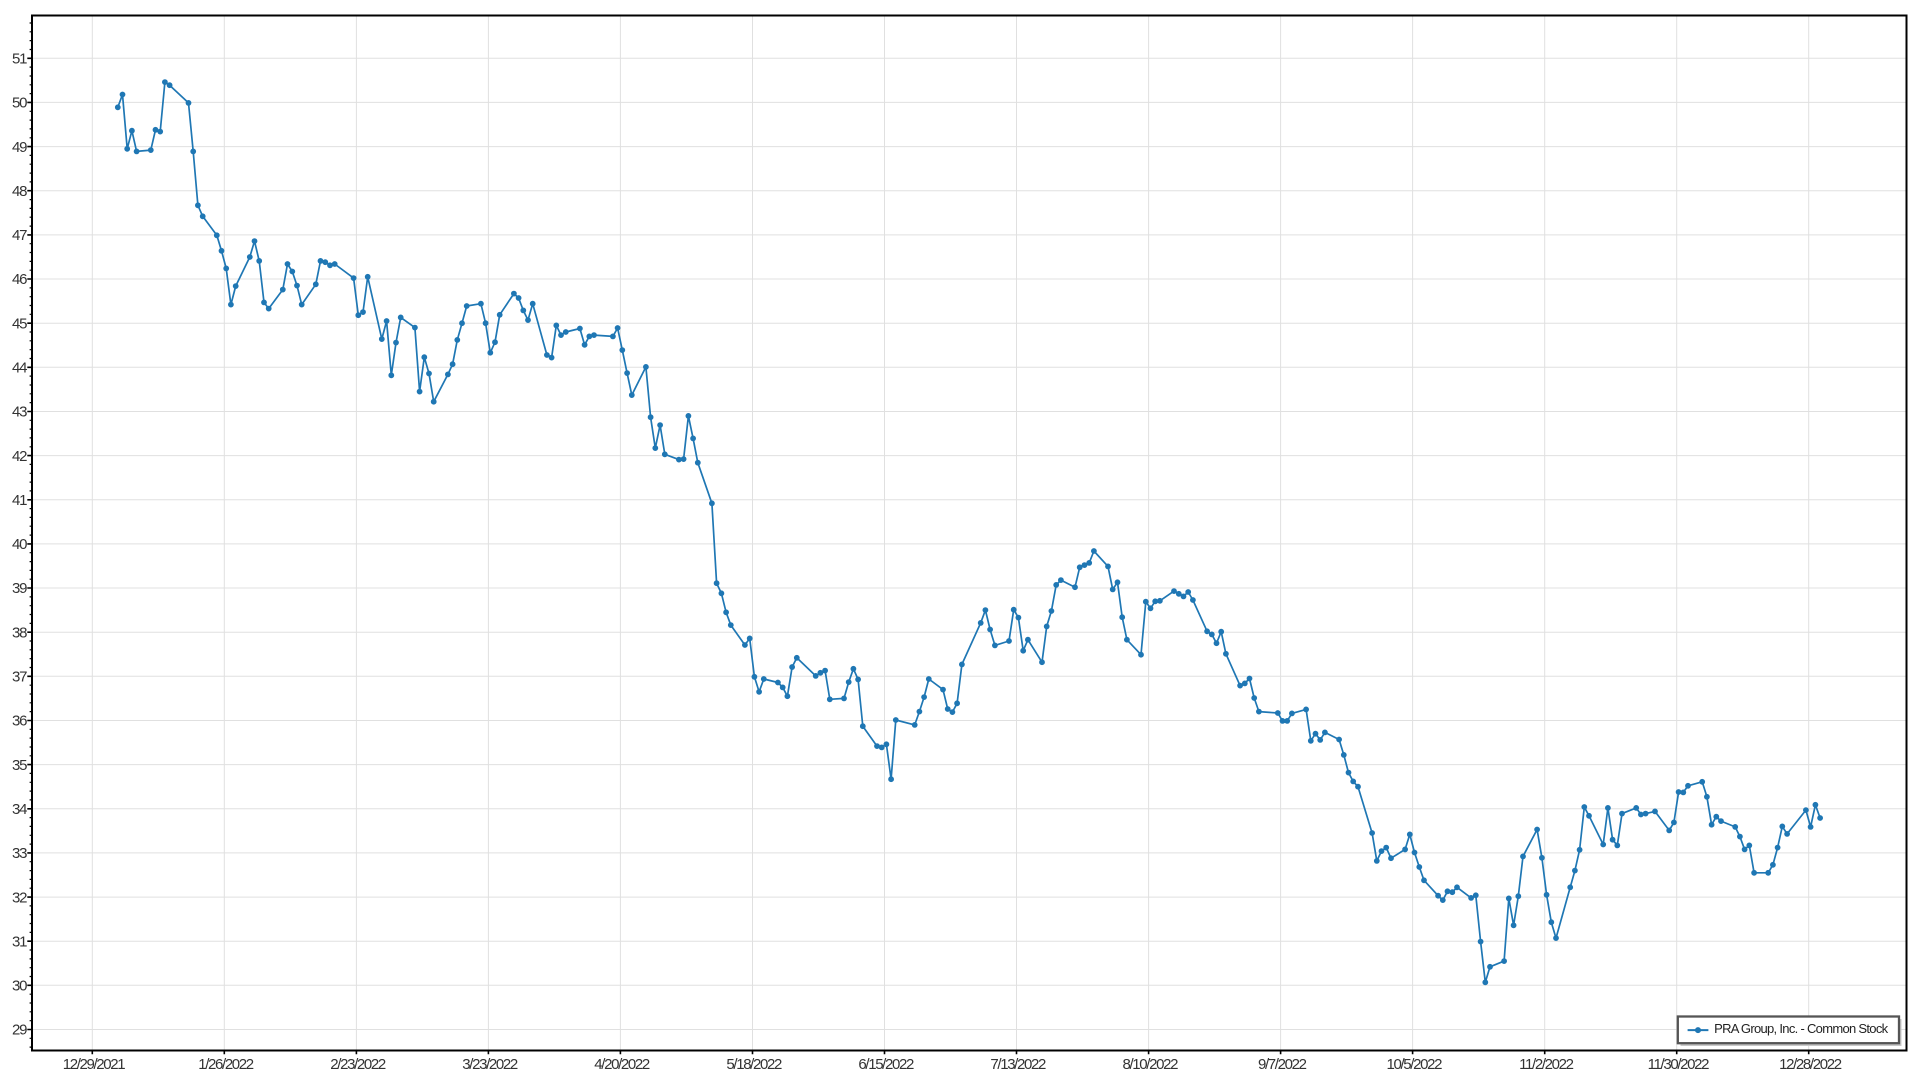  I want to click on svg-text: 42, so click(19, 456).